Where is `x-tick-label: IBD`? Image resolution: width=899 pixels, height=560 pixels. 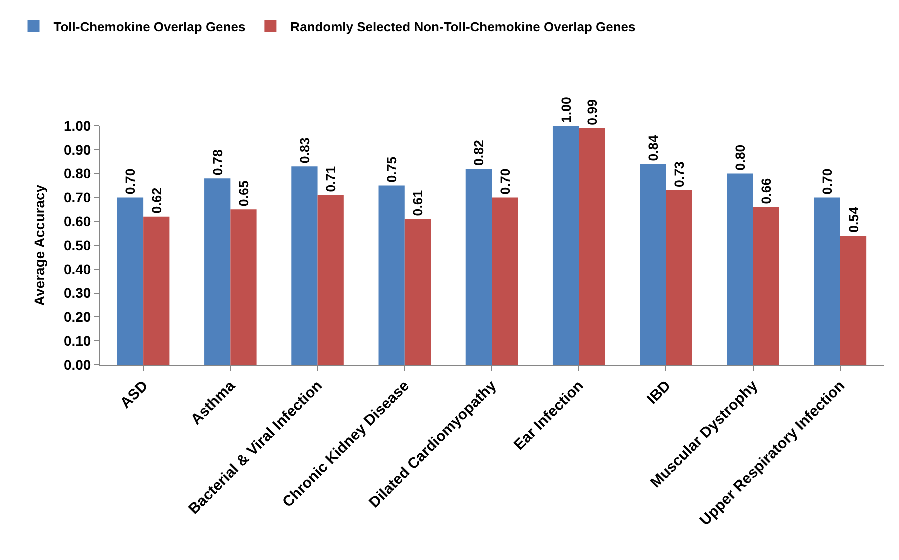
x-tick-label: IBD is located at coordinates (659, 393).